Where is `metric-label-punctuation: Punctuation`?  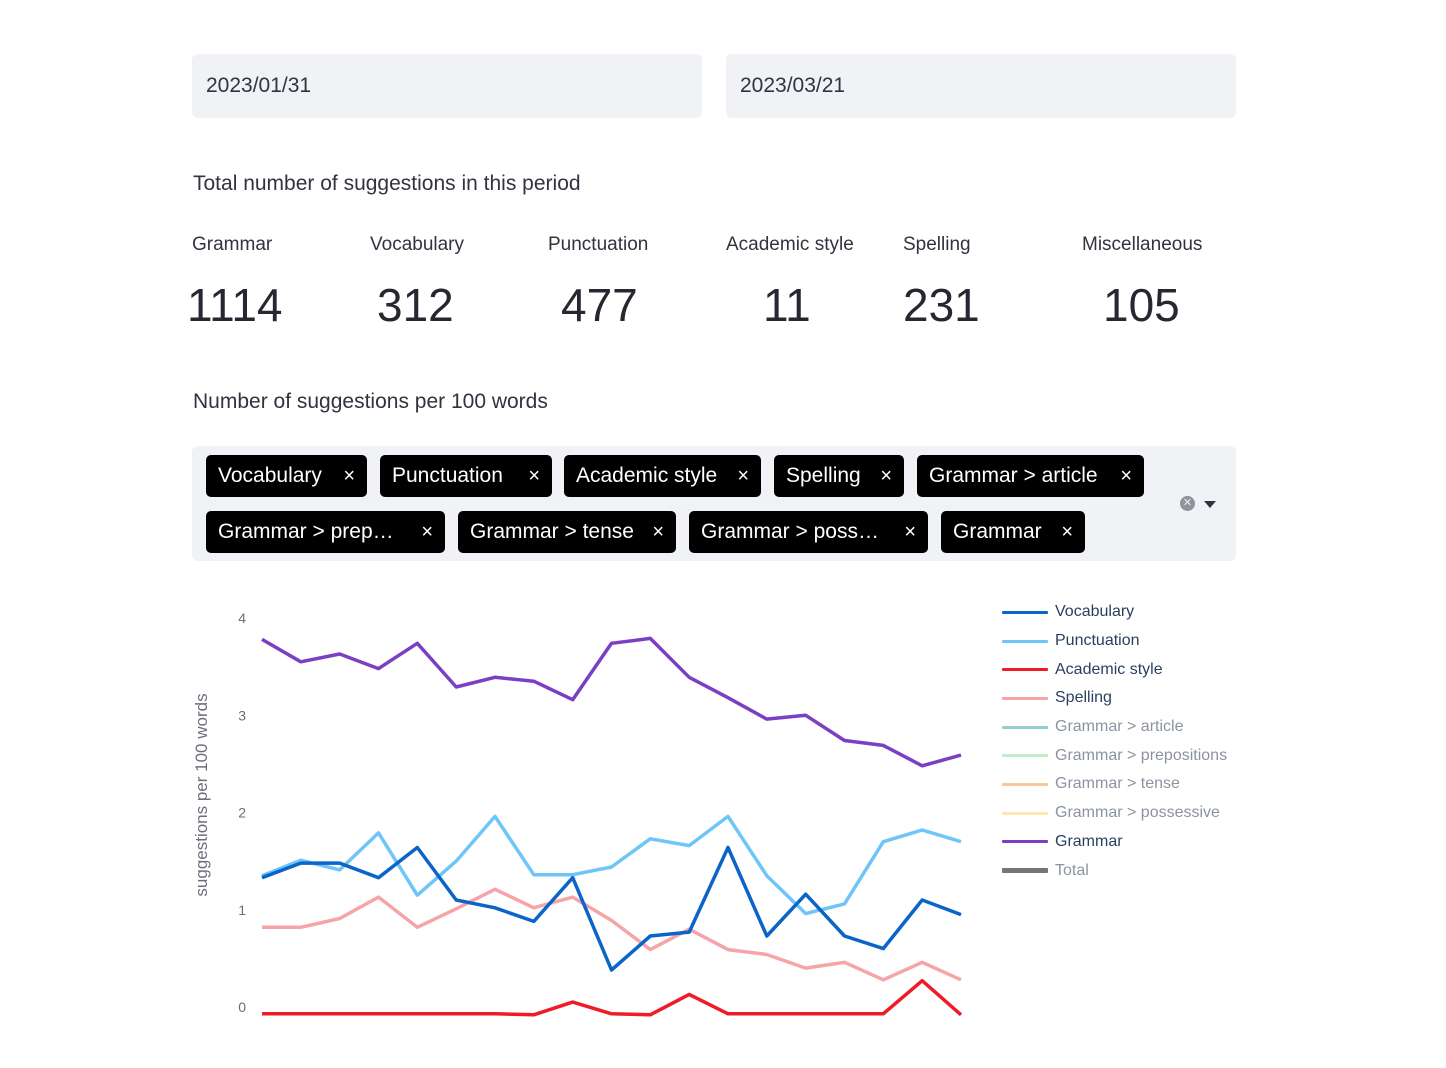
metric-label-punctuation: Punctuation is located at coordinates (598, 244).